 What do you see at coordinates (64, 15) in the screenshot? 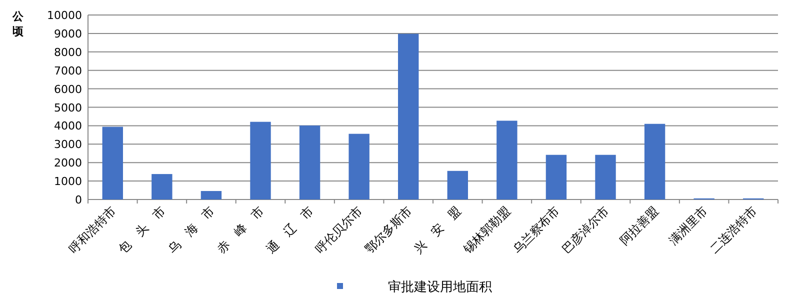
I see `y-tick-label: 10000` at bounding box center [64, 15].